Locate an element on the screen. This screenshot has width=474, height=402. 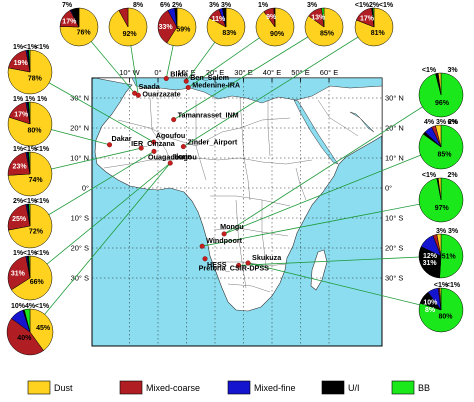
site-label: Windpoort is located at coordinates (224, 240).